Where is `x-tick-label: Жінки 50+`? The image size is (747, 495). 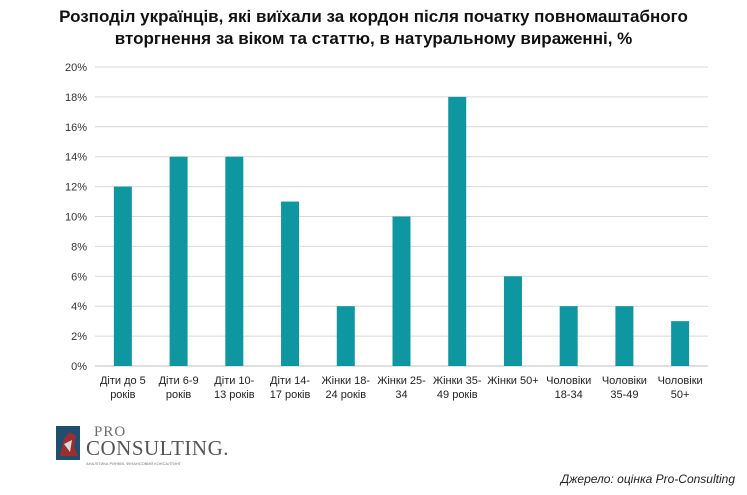 x-tick-label: Жінки 50+ is located at coordinates (512, 381).